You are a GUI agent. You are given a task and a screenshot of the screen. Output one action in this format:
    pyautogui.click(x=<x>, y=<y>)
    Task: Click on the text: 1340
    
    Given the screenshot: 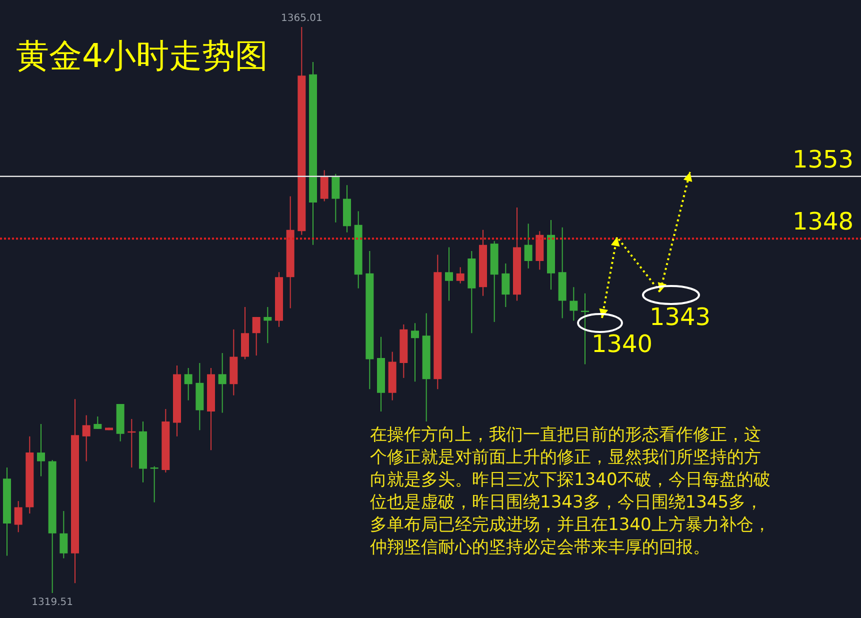 What is the action you would take?
    pyautogui.click(x=622, y=344)
    